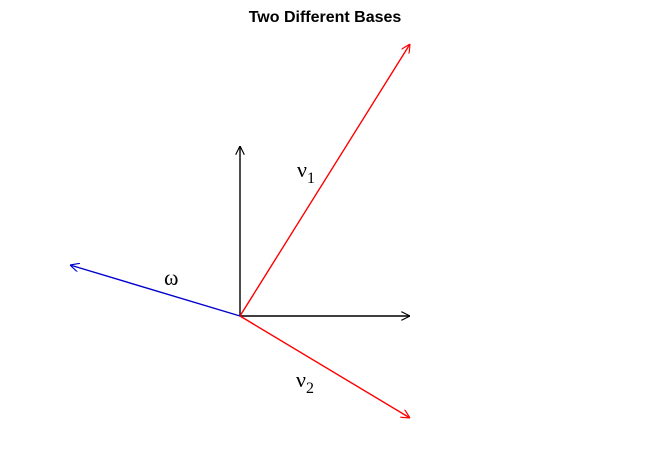  I want to click on vector-v2-arrow, so click(324, 366).